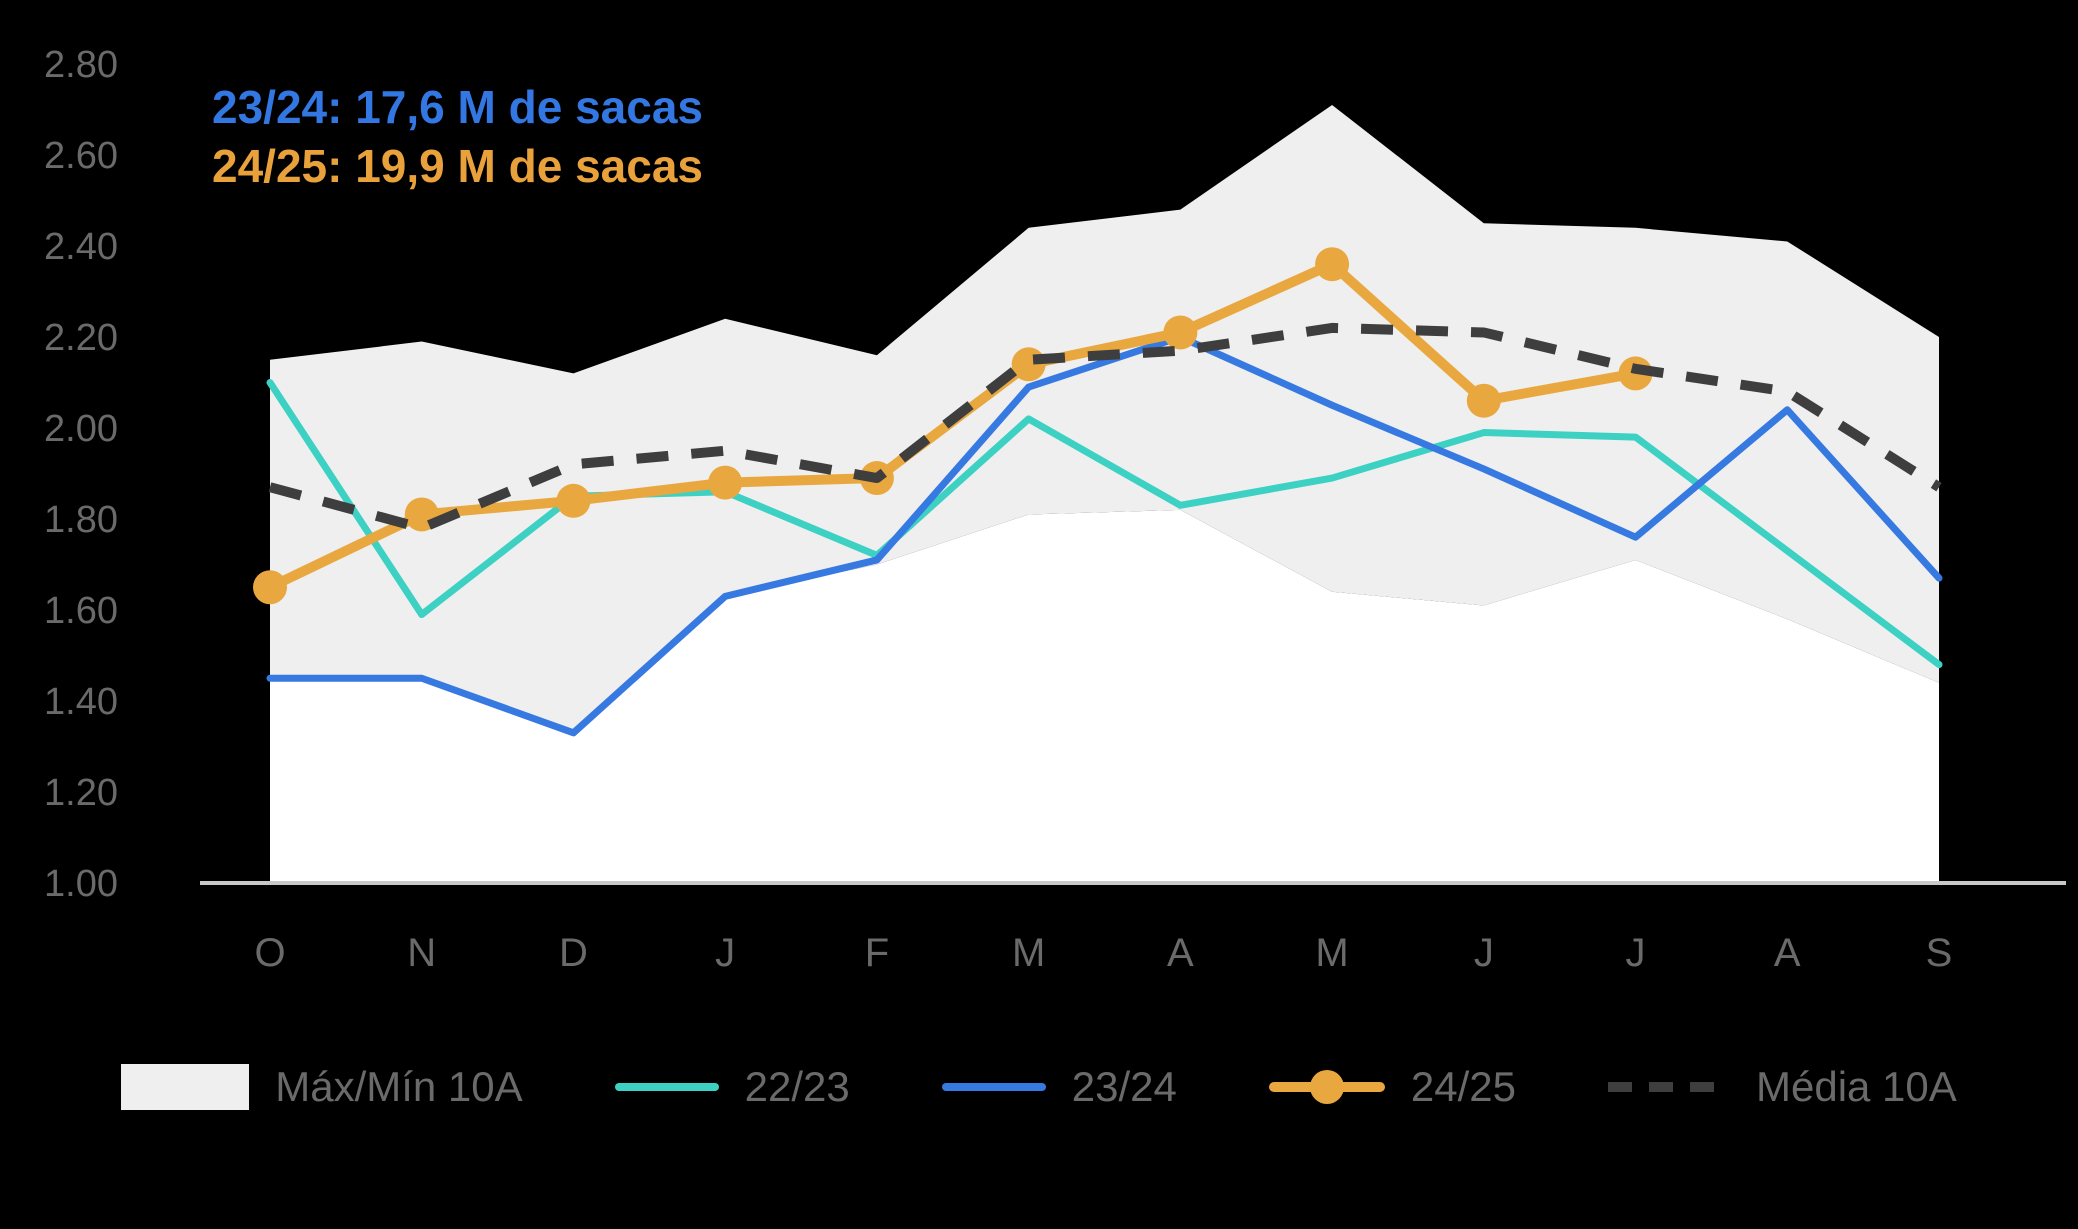 The width and height of the screenshot is (2078, 1229). What do you see at coordinates (1787, 953) in the screenshot?
I see `x-tick-label-10: A` at bounding box center [1787, 953].